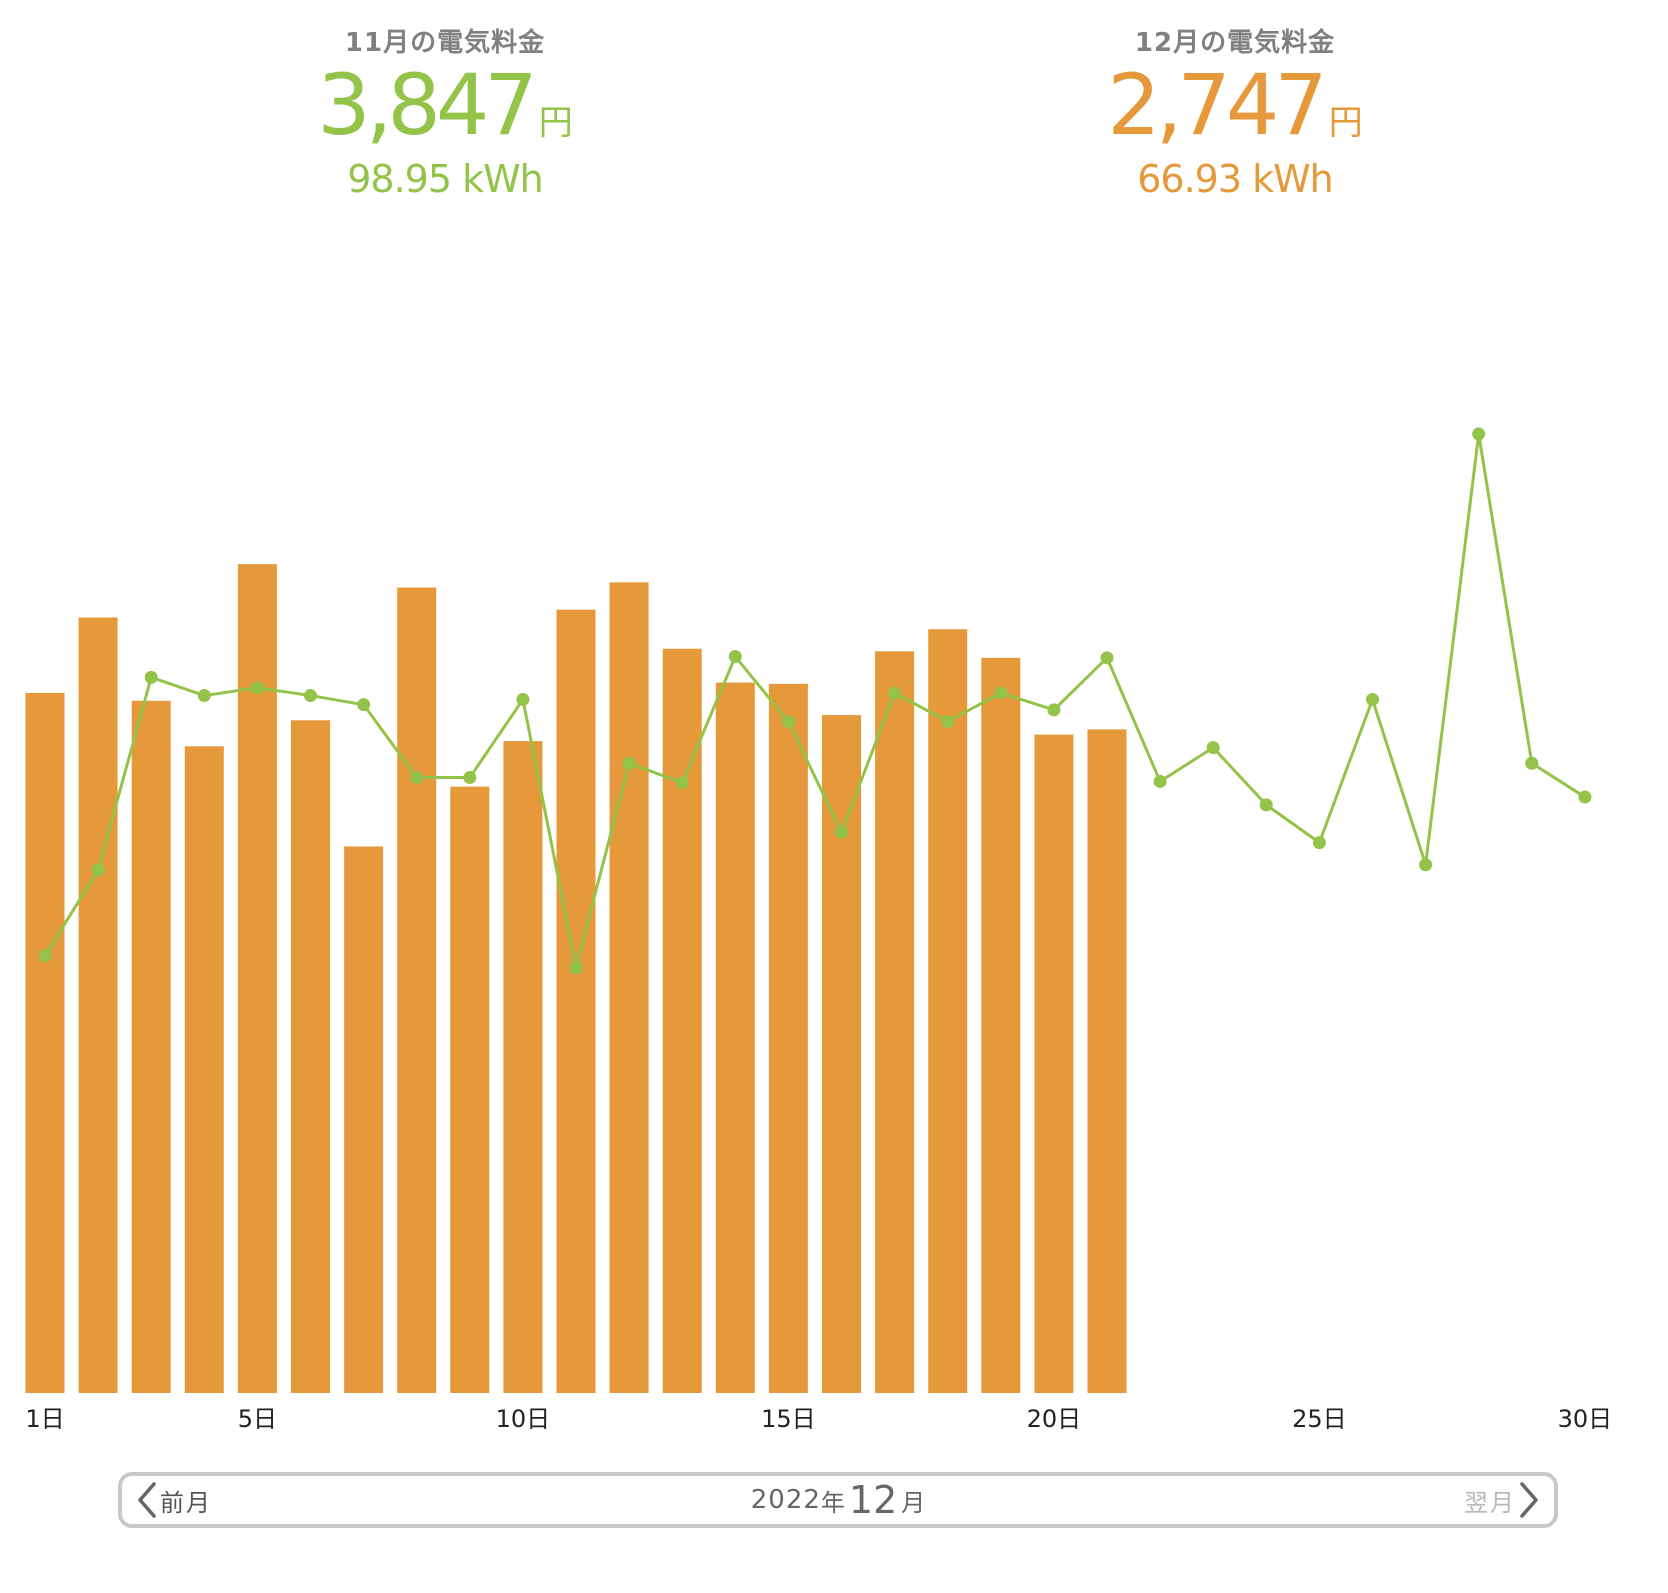 This screenshot has height=1593, width=1668. I want to click on previous-month-summary: 11月の電気料金 3,847 円 98.95 kWh, so click(445, 111).